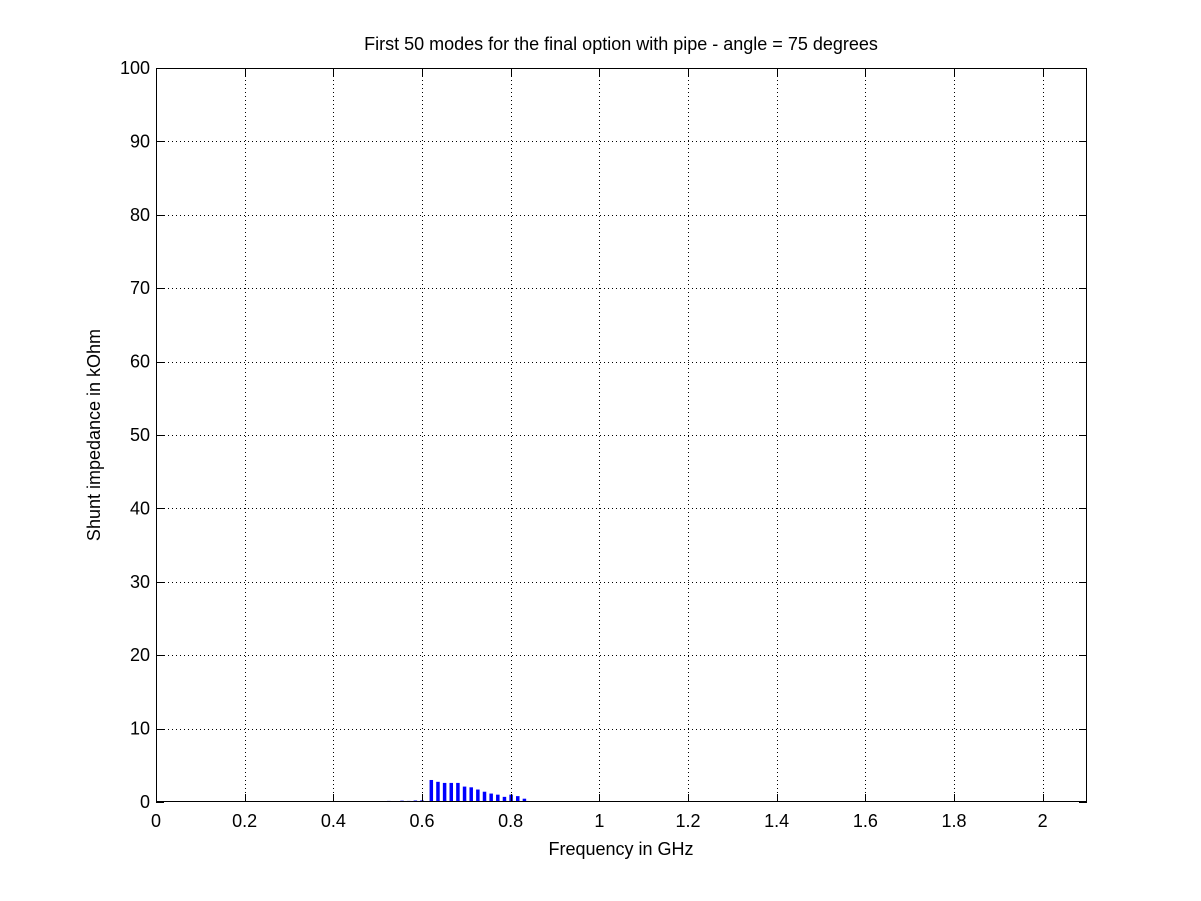  I want to click on y-tick-label: 40, so click(140, 508).